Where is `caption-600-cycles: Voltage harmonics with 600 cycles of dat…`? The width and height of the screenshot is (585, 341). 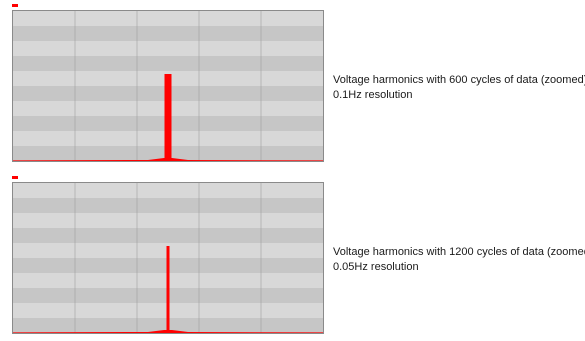 caption-600-cycles: Voltage harmonics with 600 cycles of dat… is located at coordinates (459, 88).